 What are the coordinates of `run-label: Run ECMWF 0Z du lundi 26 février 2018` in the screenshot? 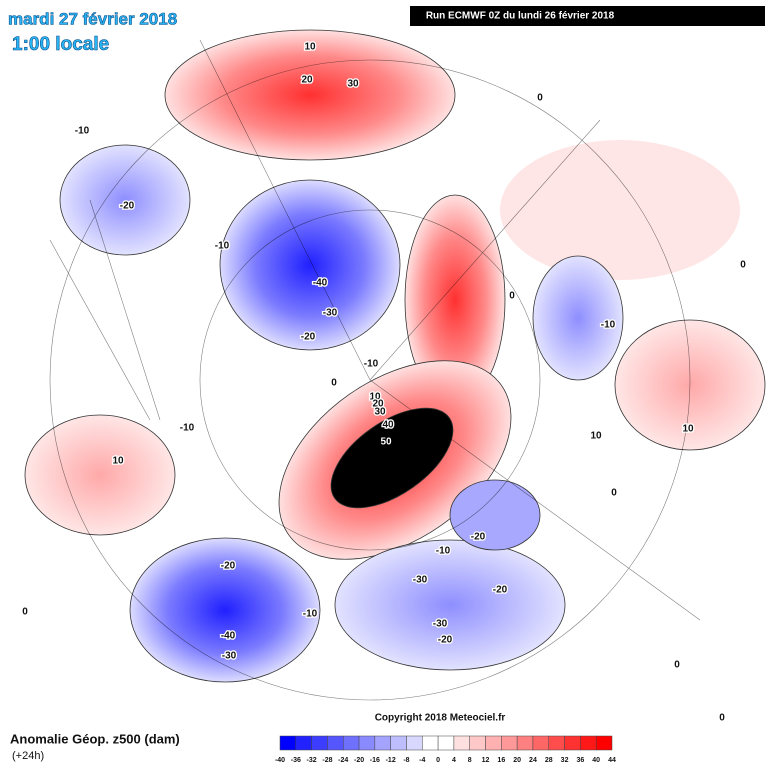 It's located at (520, 16).